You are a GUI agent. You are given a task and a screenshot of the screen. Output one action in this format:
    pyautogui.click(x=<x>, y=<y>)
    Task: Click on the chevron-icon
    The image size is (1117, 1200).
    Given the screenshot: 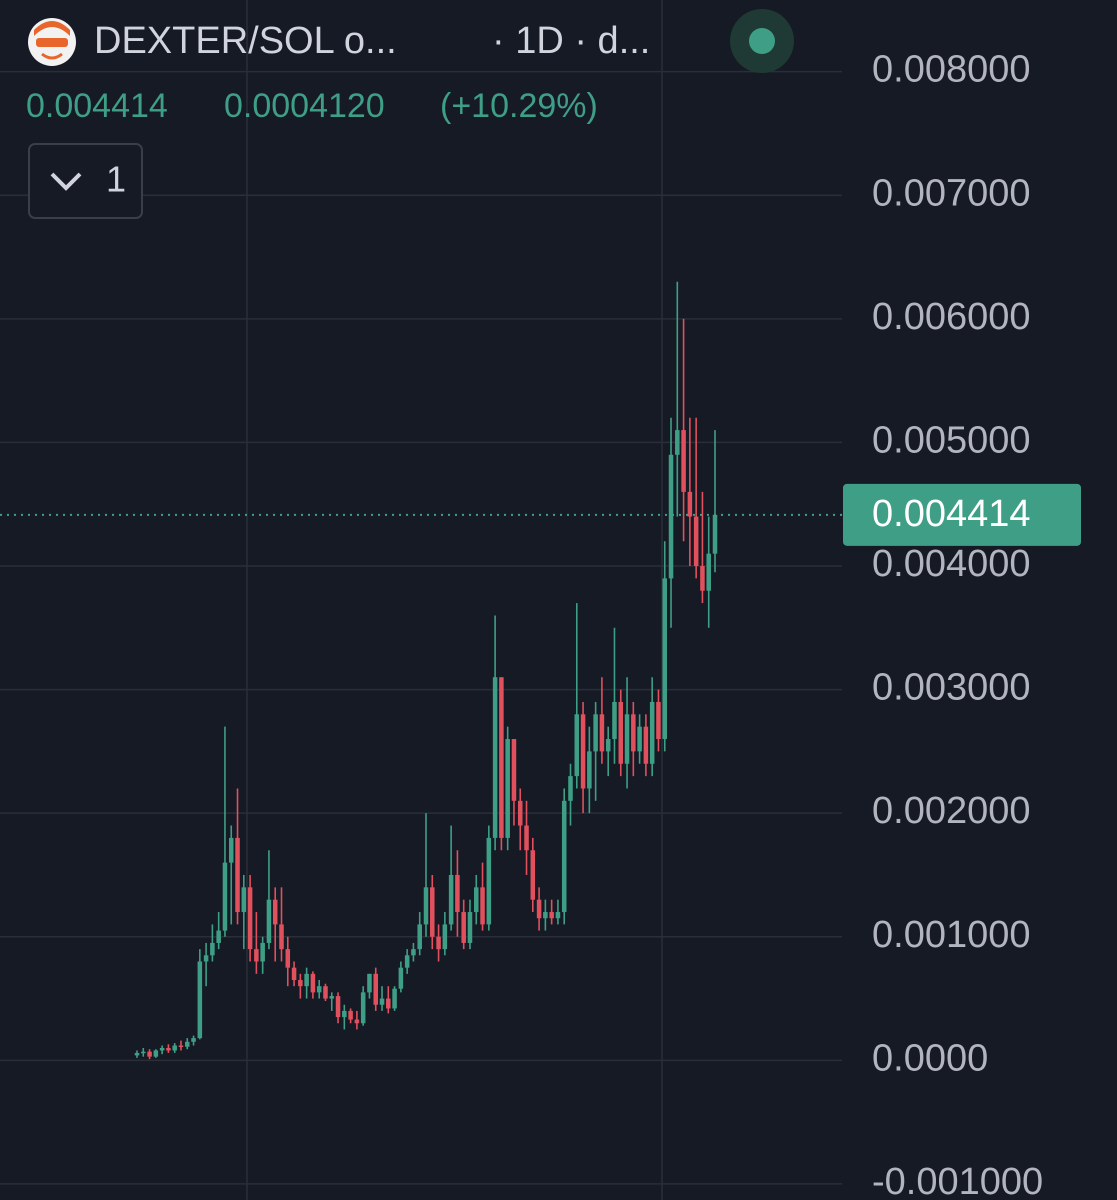 What is the action you would take?
    pyautogui.click(x=66, y=181)
    